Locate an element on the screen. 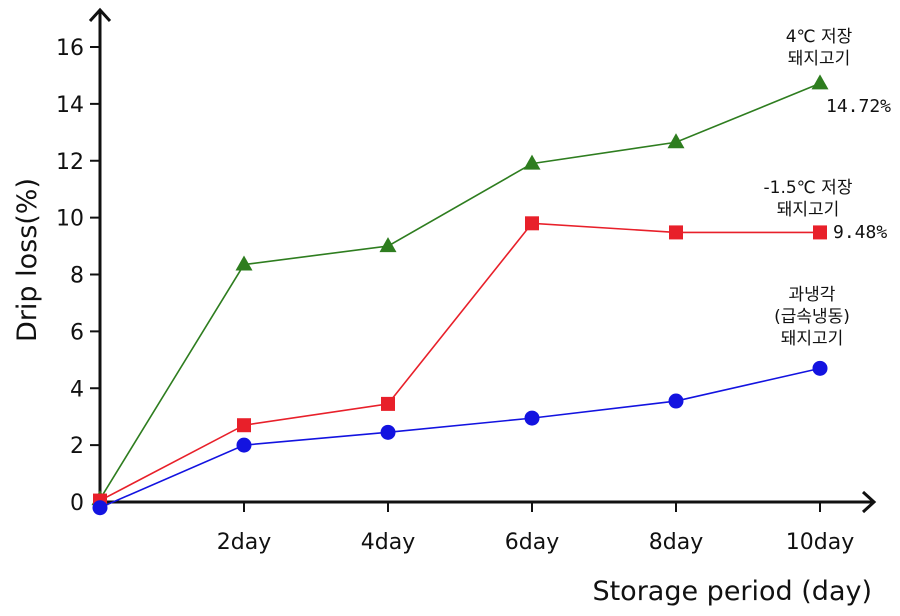 The width and height of the screenshot is (900, 616). series-label: (급속냉동) is located at coordinates (812, 317).